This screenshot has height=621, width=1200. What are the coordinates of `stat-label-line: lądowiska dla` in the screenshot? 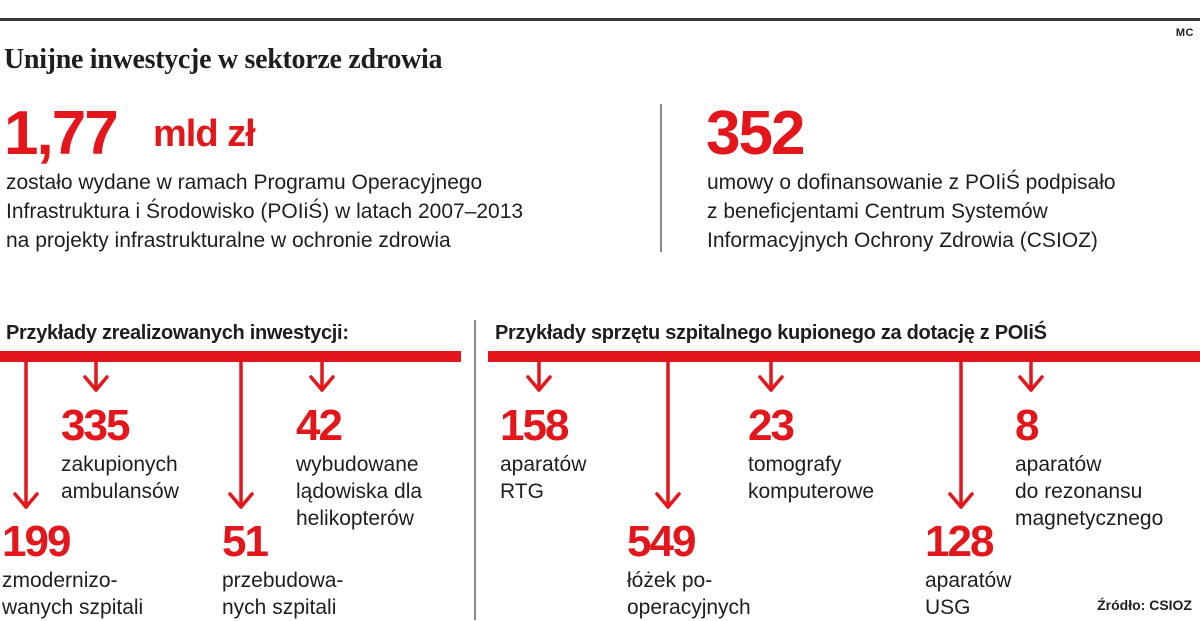 It's located at (359, 491).